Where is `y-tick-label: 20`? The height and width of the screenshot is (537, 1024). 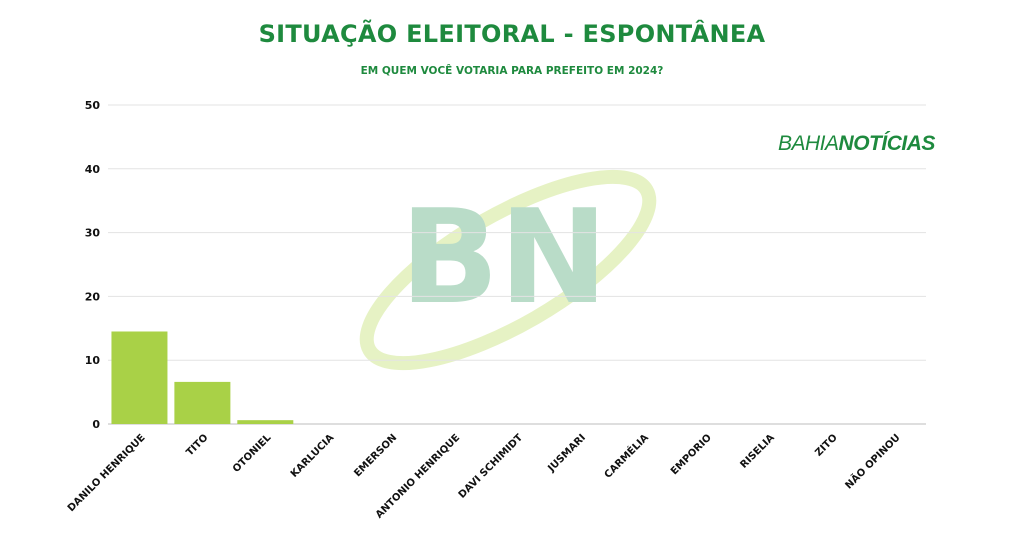
y-tick-label: 20 is located at coordinates (93, 296).